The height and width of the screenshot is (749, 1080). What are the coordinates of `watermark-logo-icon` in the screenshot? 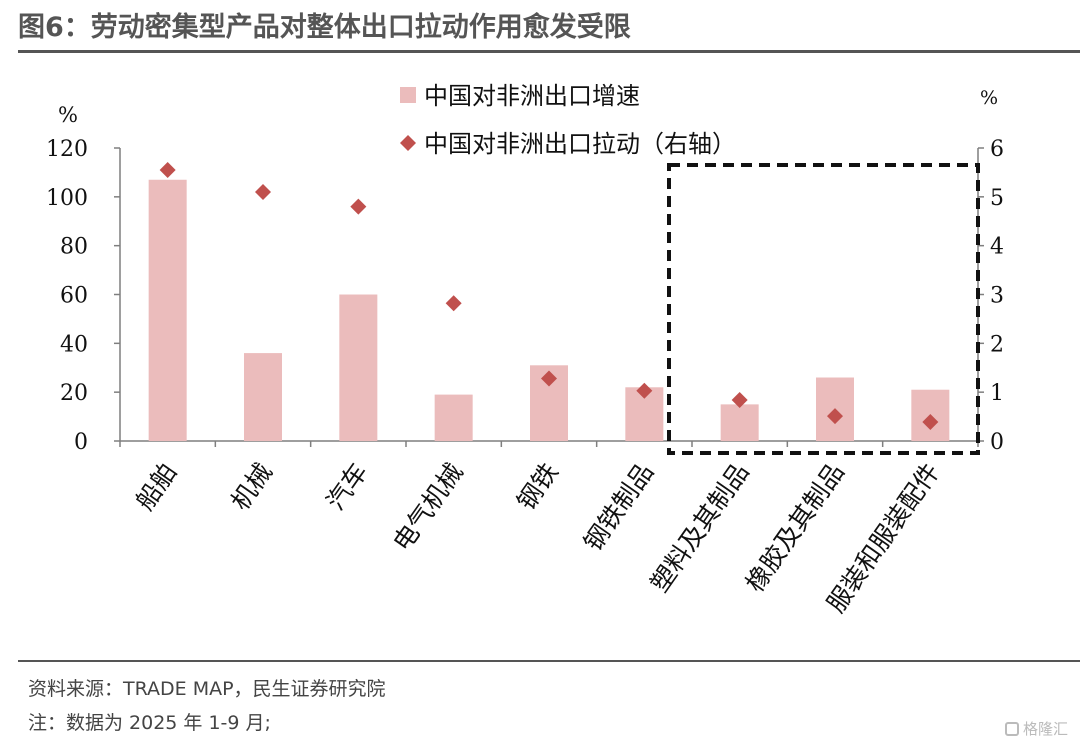 It's located at (1011, 728).